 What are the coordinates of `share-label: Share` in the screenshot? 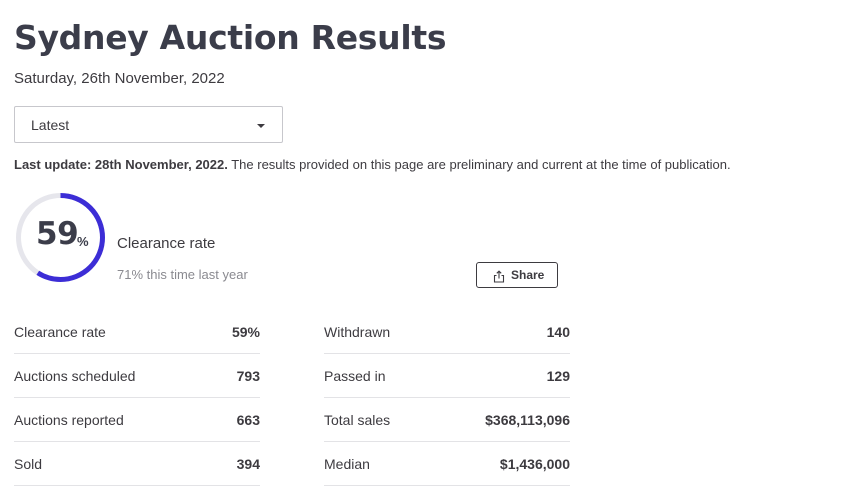 It's located at (528, 275).